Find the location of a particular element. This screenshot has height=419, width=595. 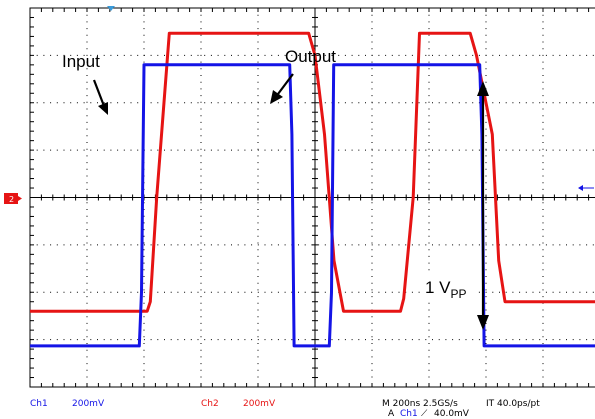

timebase-readout: M 200ns 2.5GS/s is located at coordinates (420, 404).